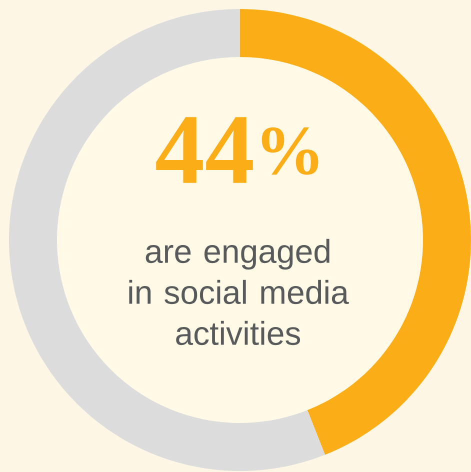 This screenshot has height=472, width=471. I want to click on text: 44$^{%}$, so click(237, 150).